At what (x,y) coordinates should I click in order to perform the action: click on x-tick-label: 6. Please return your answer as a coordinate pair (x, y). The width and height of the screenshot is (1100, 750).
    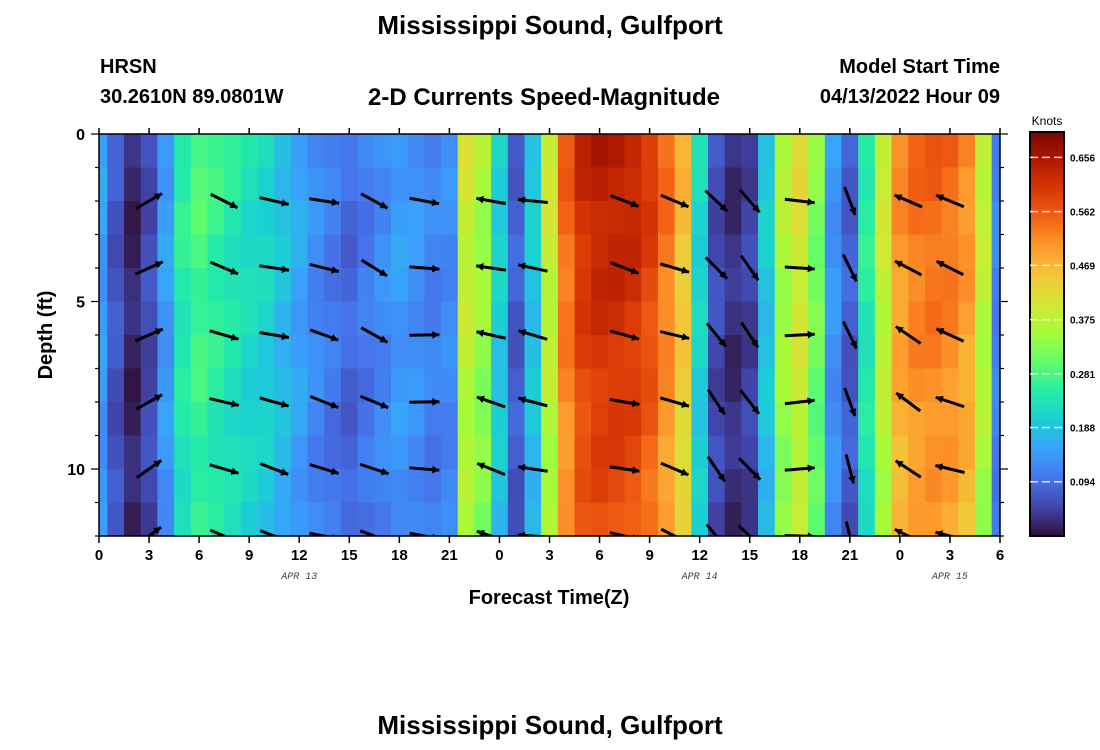
    Looking at the image, I should click on (599, 555).